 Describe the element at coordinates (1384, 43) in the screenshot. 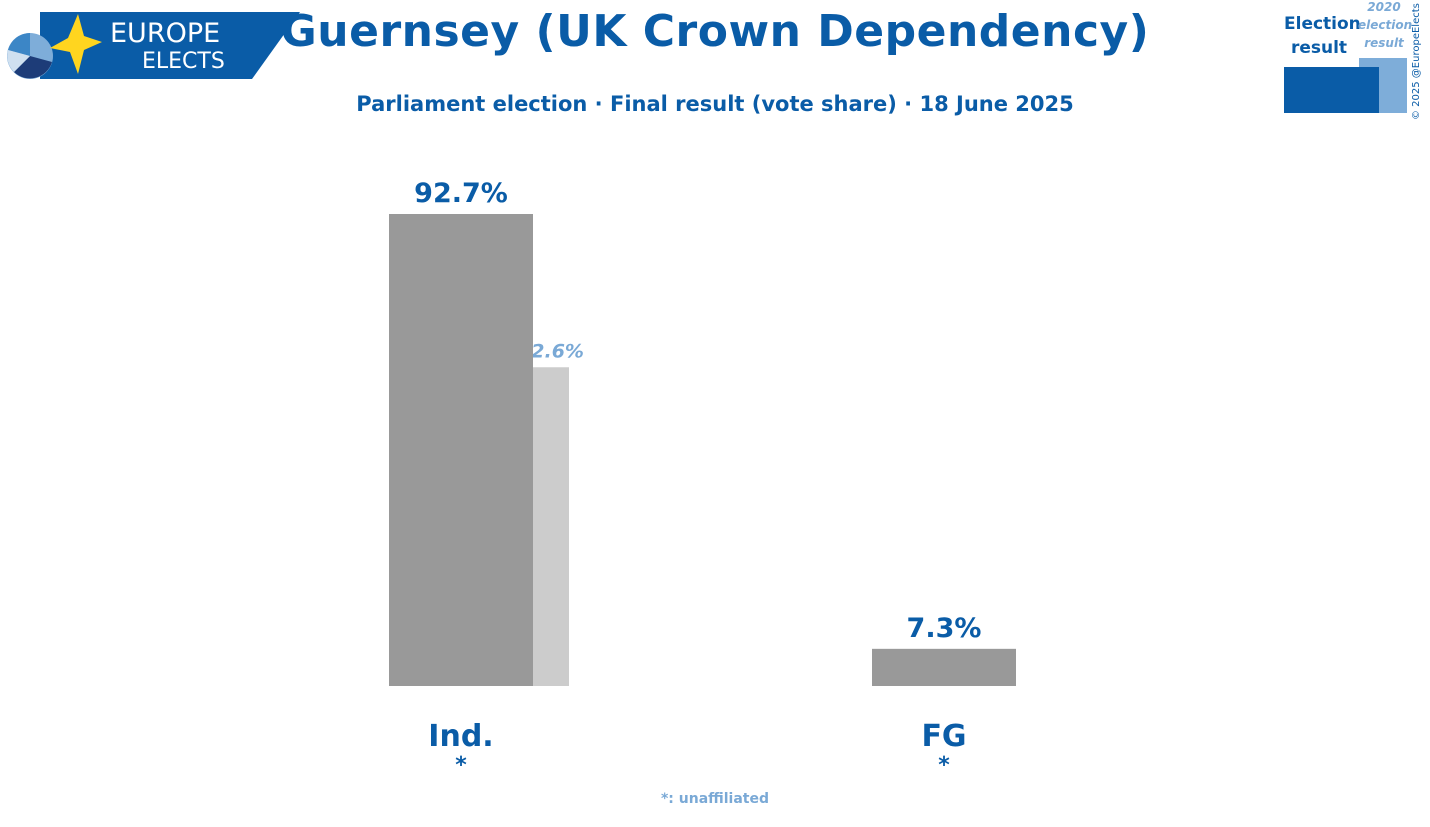

I see `legend-previous-label-line3: result` at that location.